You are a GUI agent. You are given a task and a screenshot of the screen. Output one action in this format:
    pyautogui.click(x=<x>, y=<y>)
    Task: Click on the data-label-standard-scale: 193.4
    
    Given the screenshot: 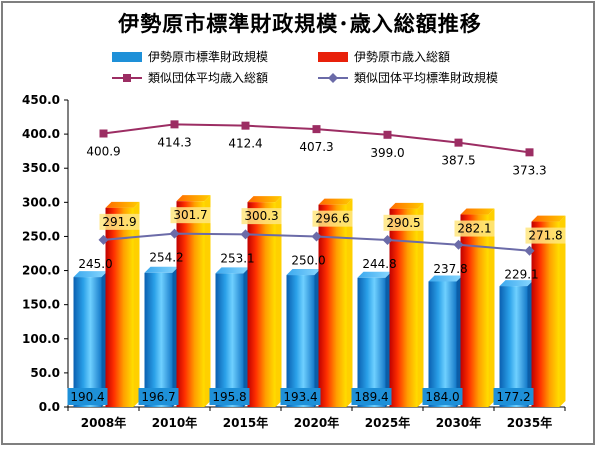 What is the action you would take?
    pyautogui.click(x=300, y=397)
    